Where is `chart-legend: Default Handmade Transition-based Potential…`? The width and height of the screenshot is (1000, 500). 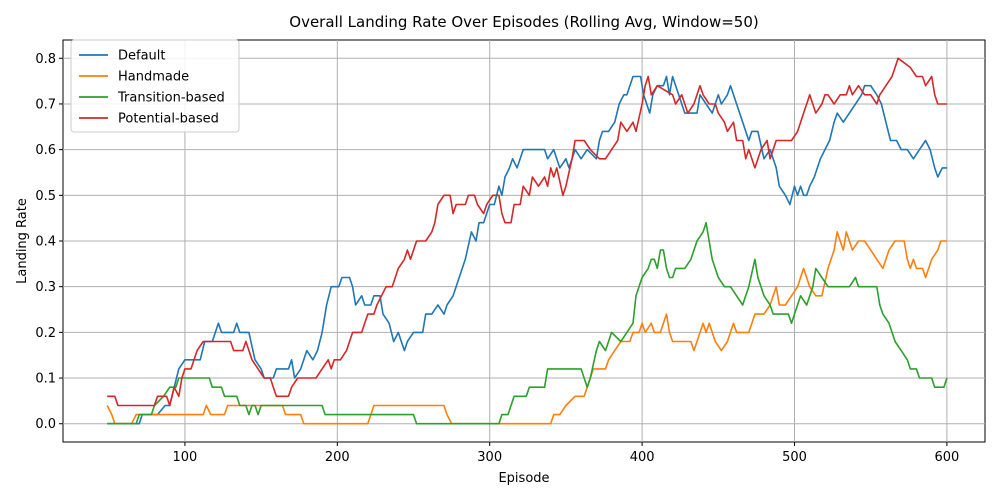
chart-legend: Default Handmade Transition-based Potential… is located at coordinates (155, 86).